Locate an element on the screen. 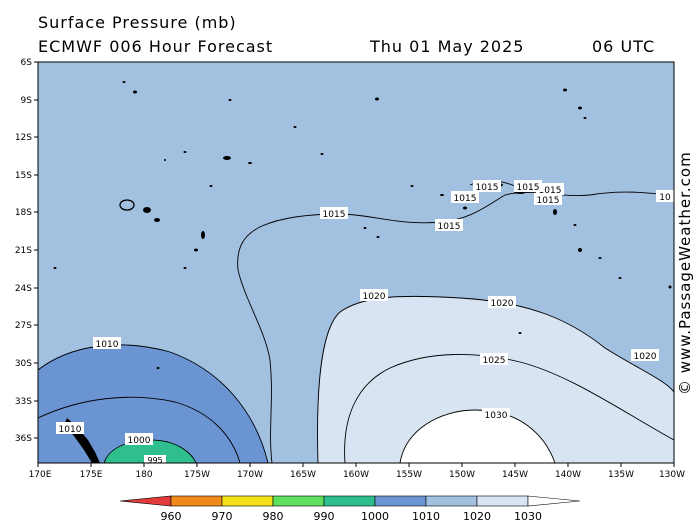  legend-label: 1030 is located at coordinates (528, 516).